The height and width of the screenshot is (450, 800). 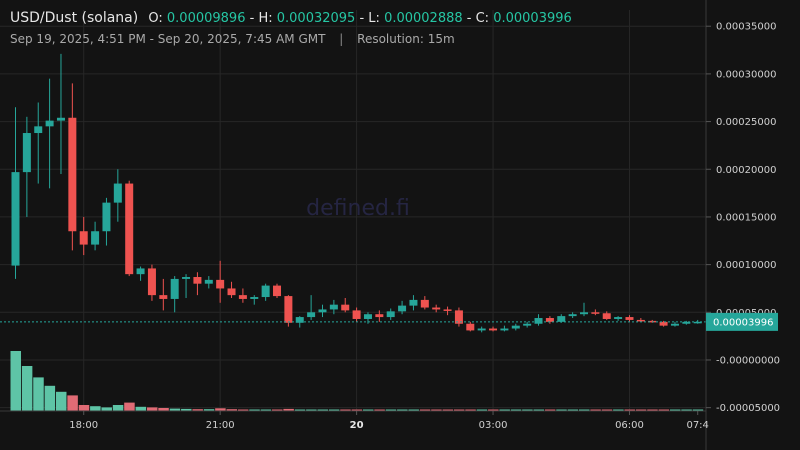 I want to click on time-tick-label: 21:00, so click(x=220, y=425).